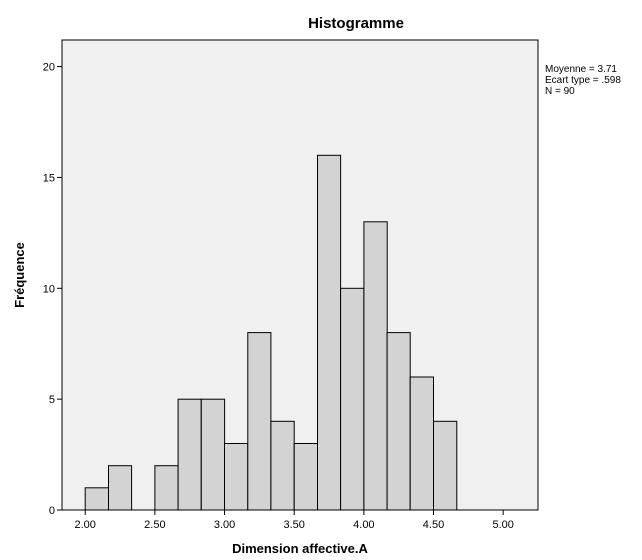 The height and width of the screenshot is (560, 642). I want to click on x-axis-title: Dimension affective.A, so click(300, 548).